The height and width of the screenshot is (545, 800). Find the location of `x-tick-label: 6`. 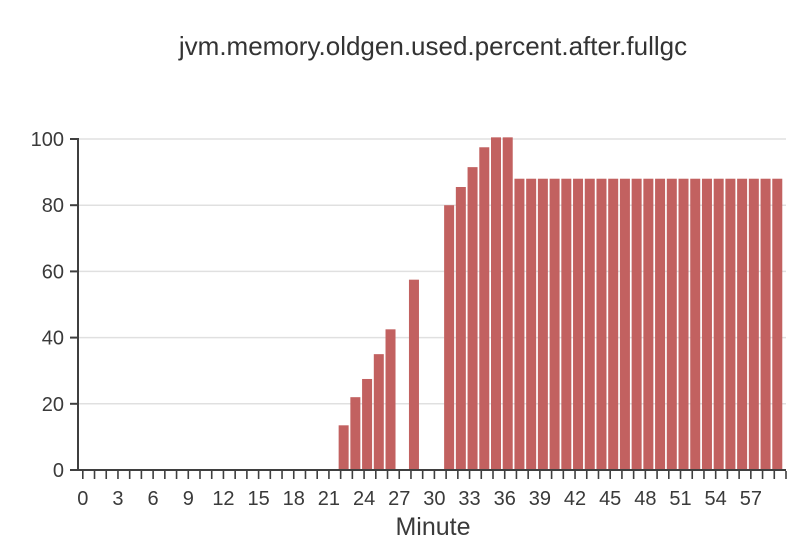

x-tick-label: 6 is located at coordinates (153, 499).